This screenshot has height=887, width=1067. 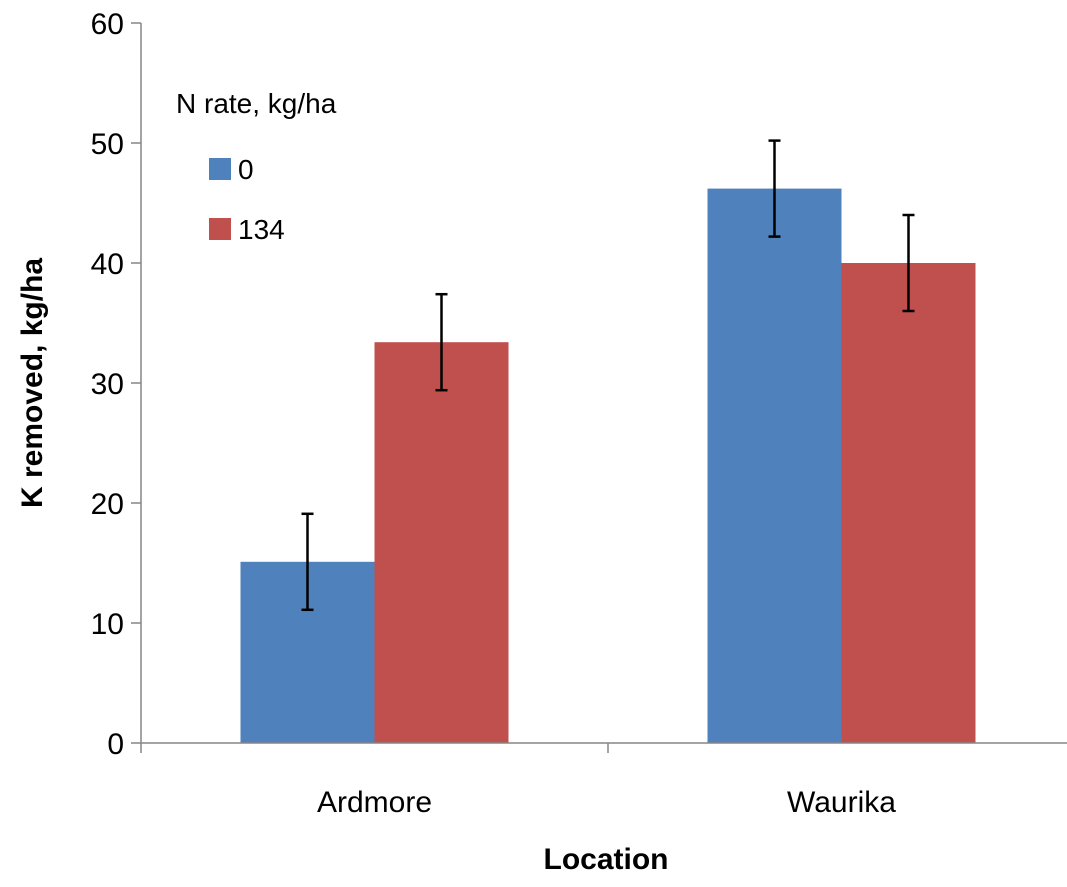 I want to click on legend-items: 0 134, so click(x=247, y=199).